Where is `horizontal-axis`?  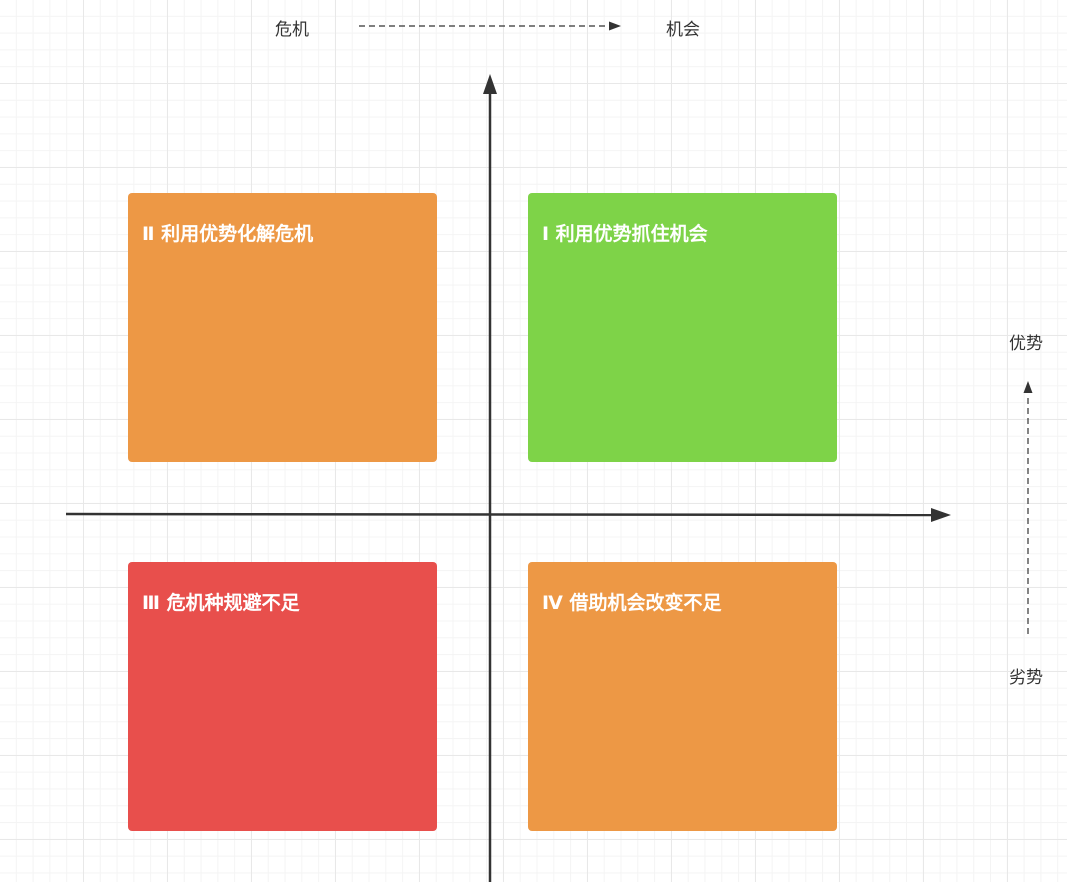
horizontal-axis is located at coordinates (499, 514).